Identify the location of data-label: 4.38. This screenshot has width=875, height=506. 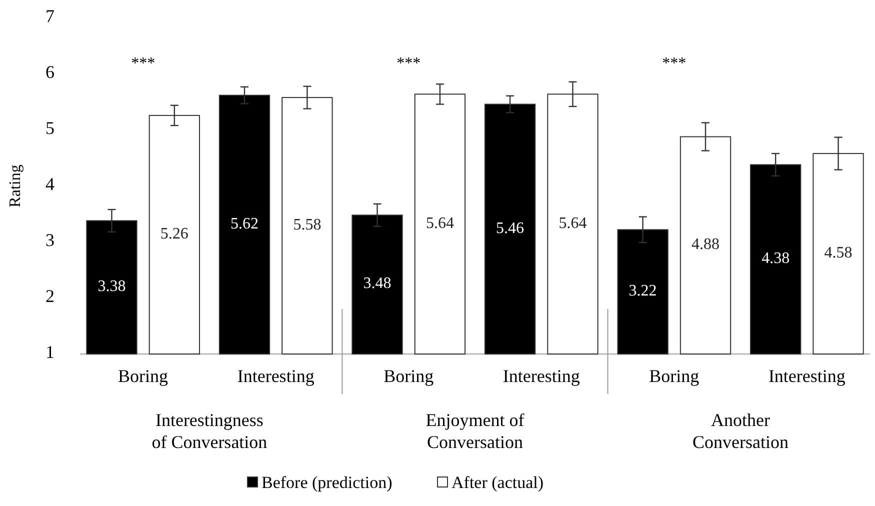
(776, 259).